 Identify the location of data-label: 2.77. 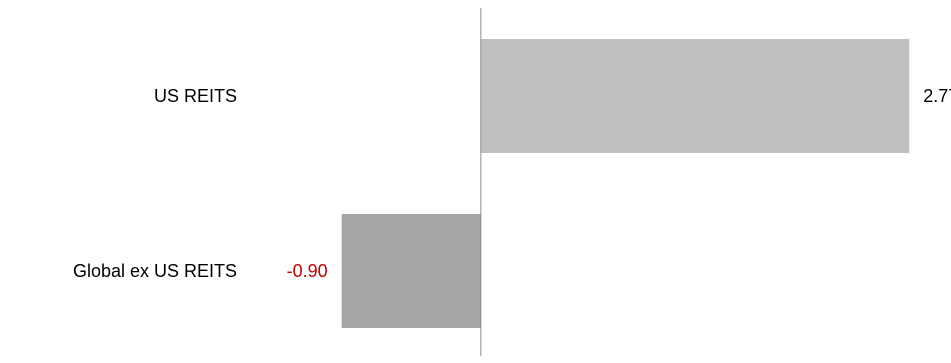
(937, 96).